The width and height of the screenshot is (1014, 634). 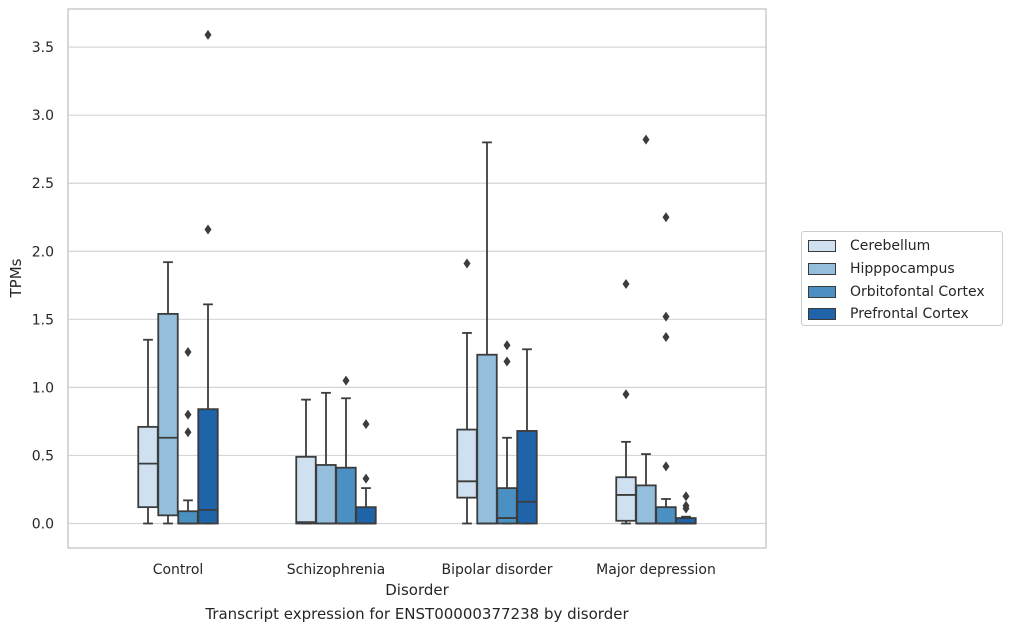 I want to click on y-tick-label: 3.0, so click(x=43, y=116).